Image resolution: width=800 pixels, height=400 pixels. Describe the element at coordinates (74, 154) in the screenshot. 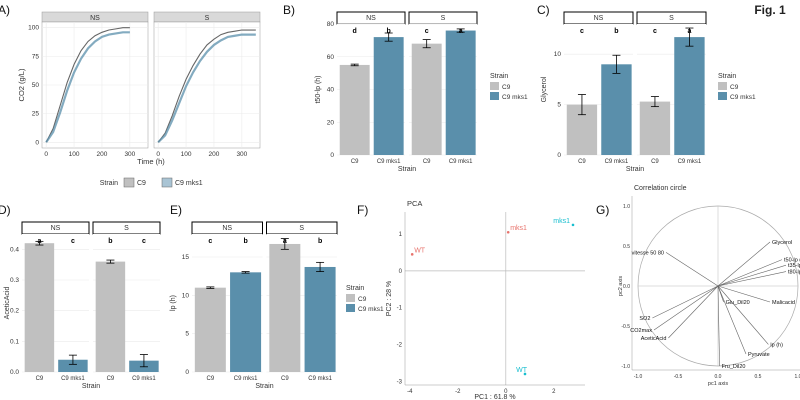

I see `x-tick-label: 100` at that location.